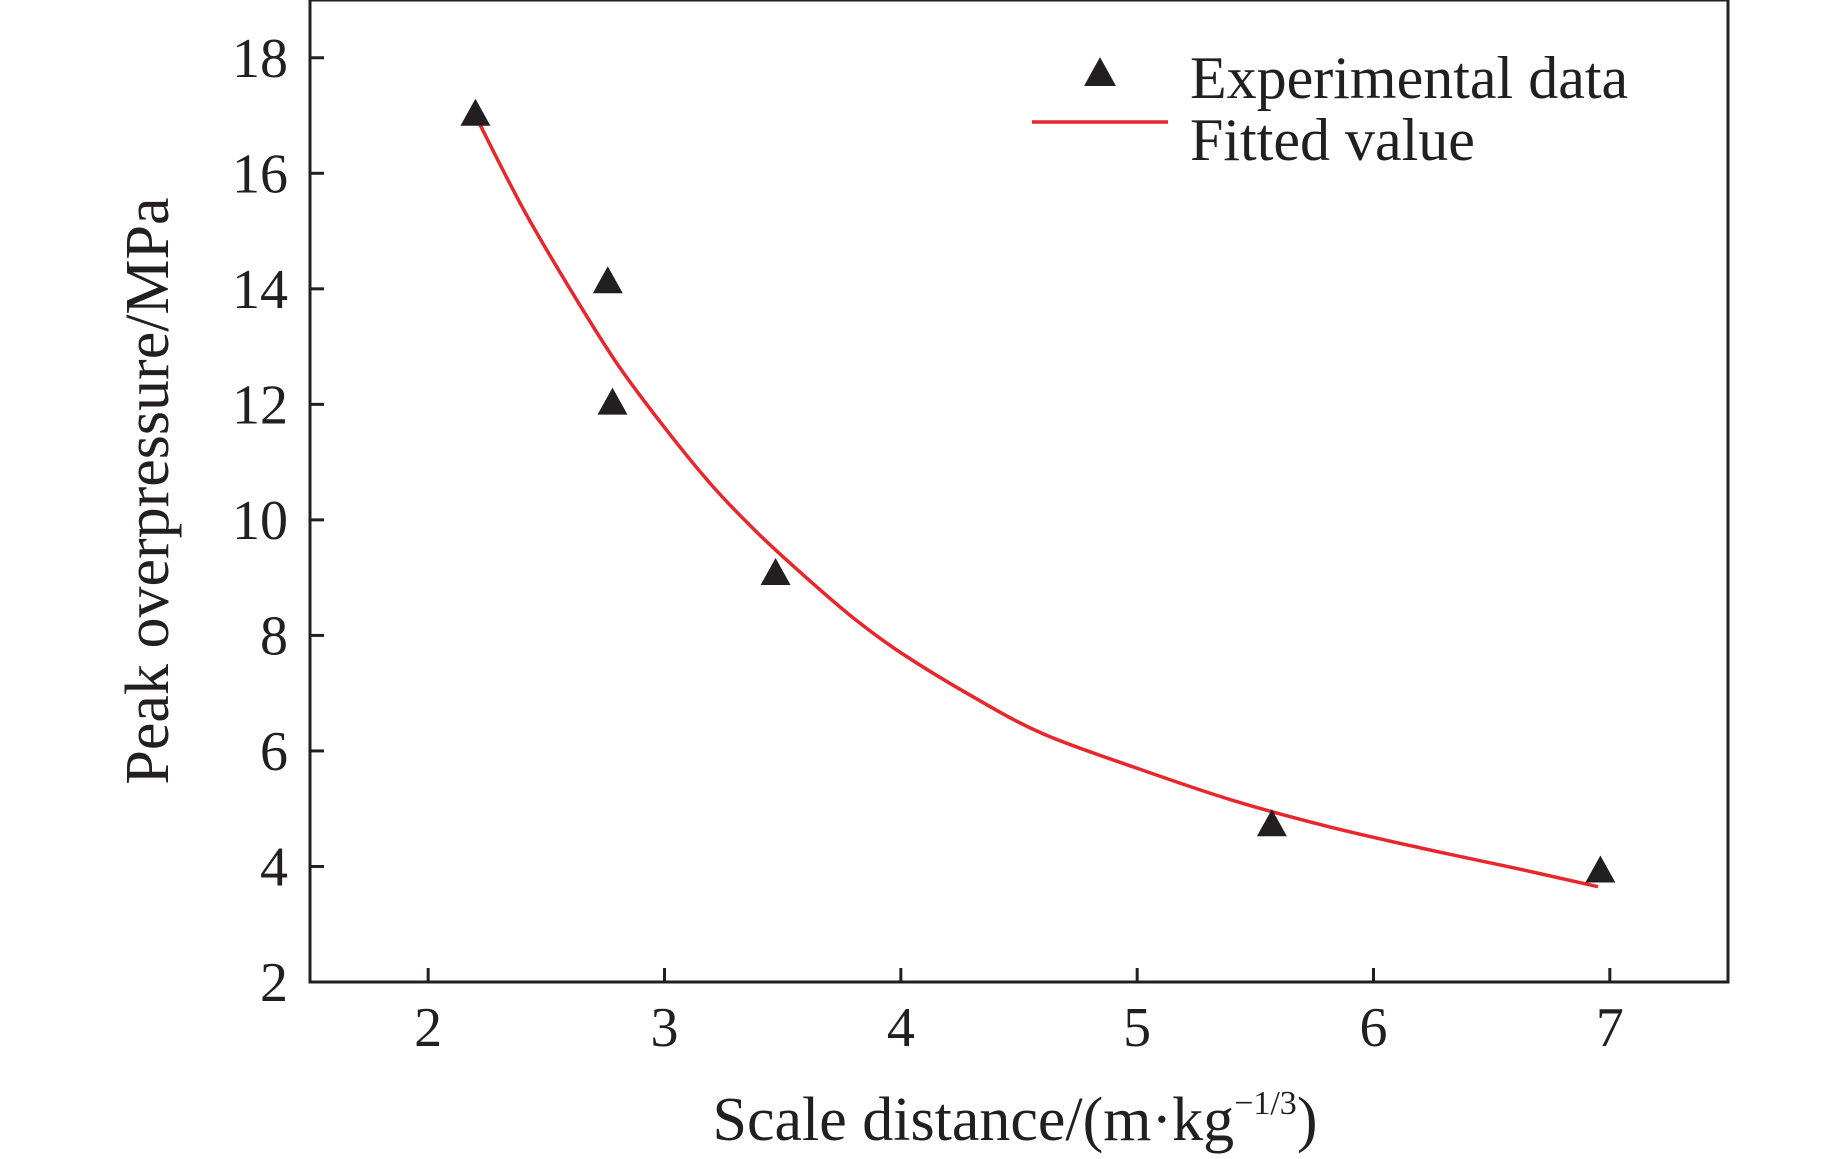  What do you see at coordinates (1610, 1028) in the screenshot?
I see `x-tick-label: 7` at bounding box center [1610, 1028].